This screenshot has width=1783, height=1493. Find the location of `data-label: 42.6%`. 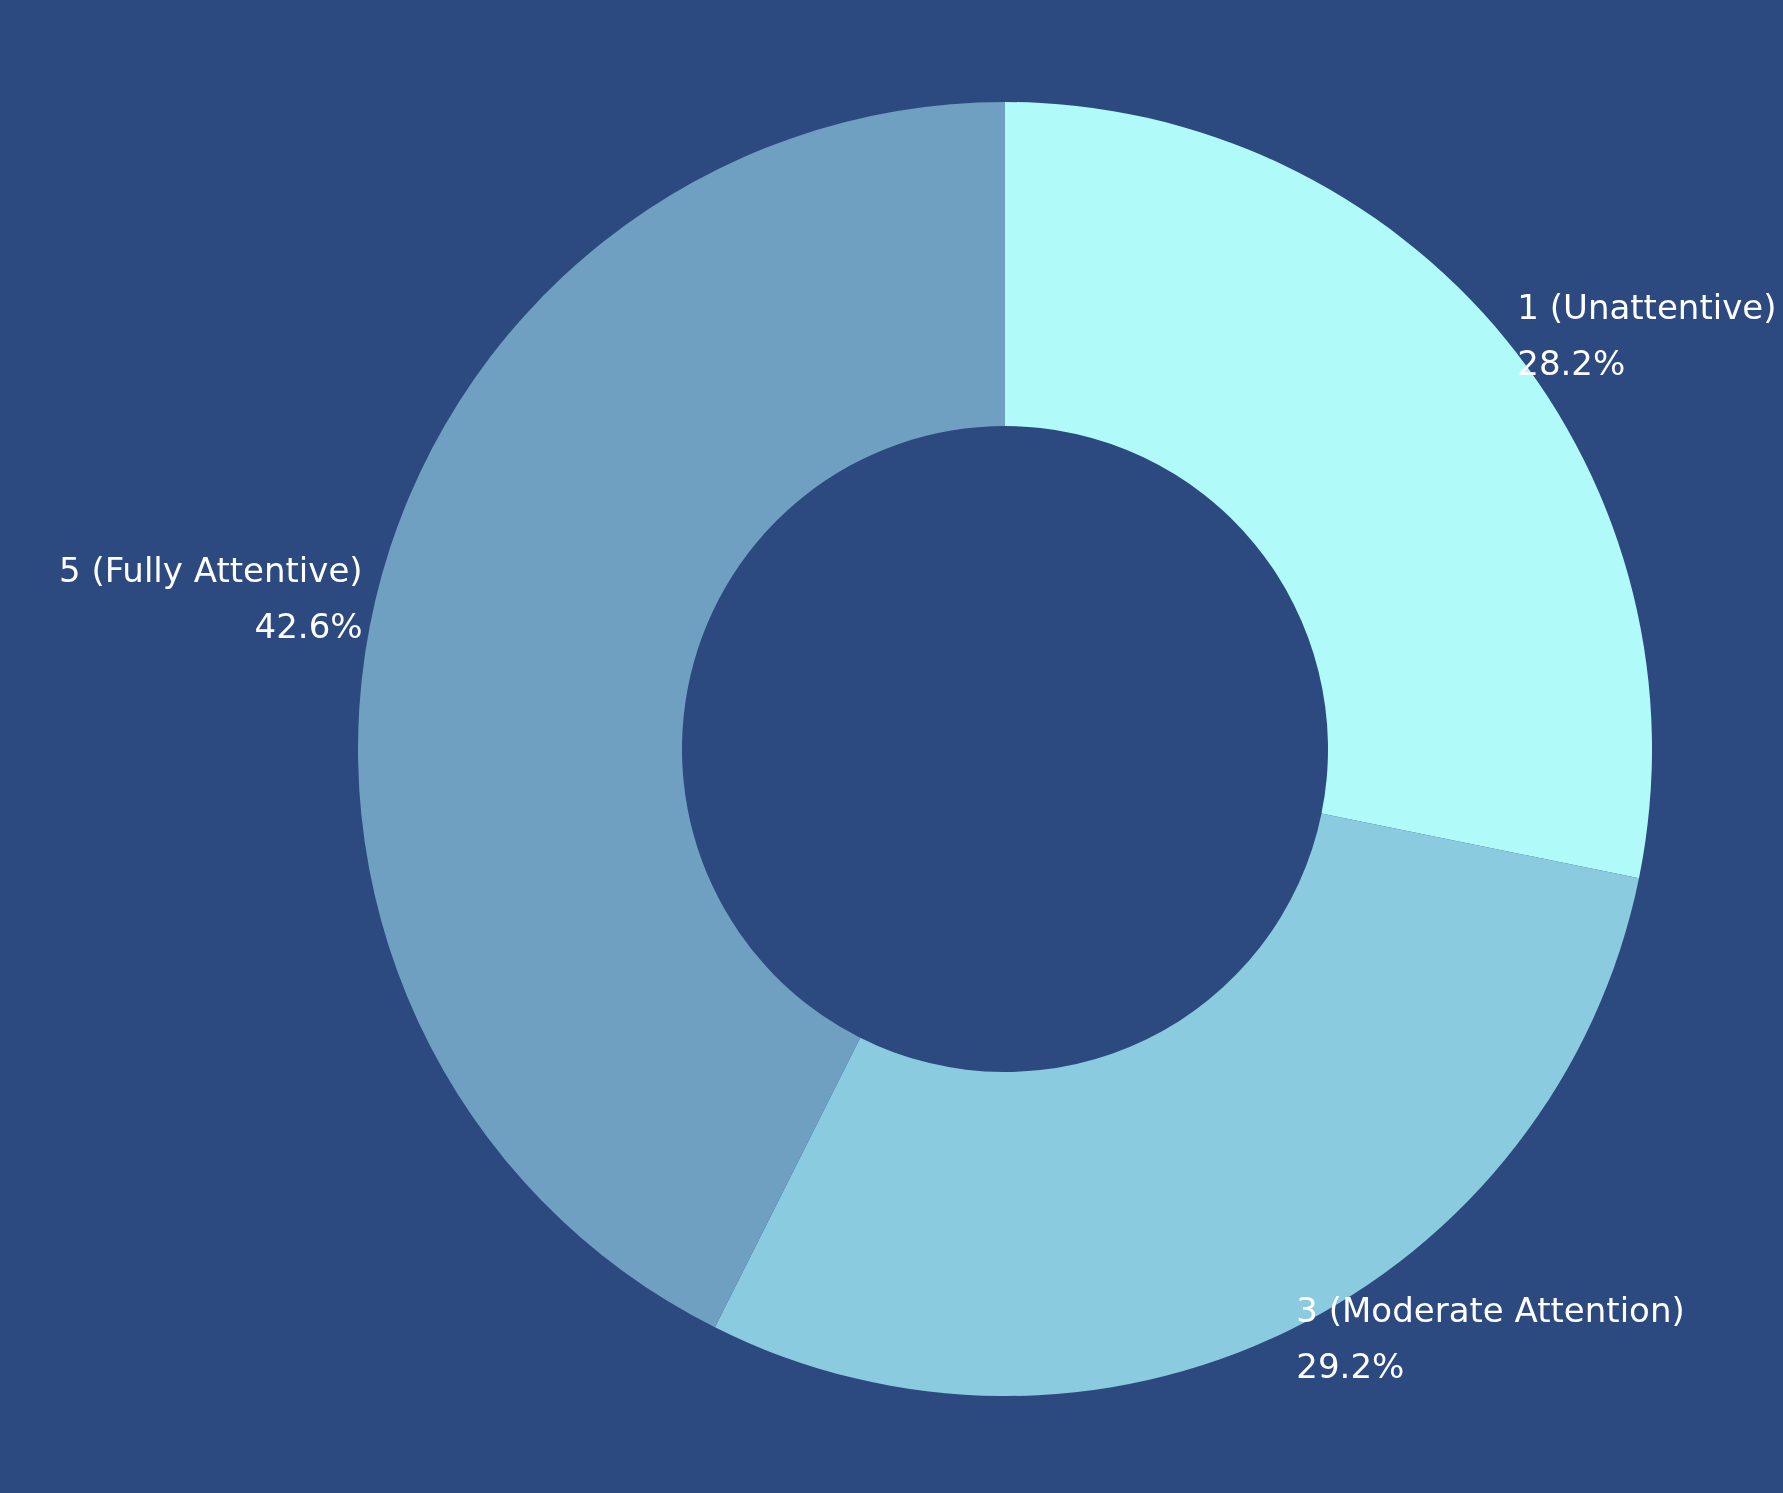

data-label: 42.6% is located at coordinates (308, 626).